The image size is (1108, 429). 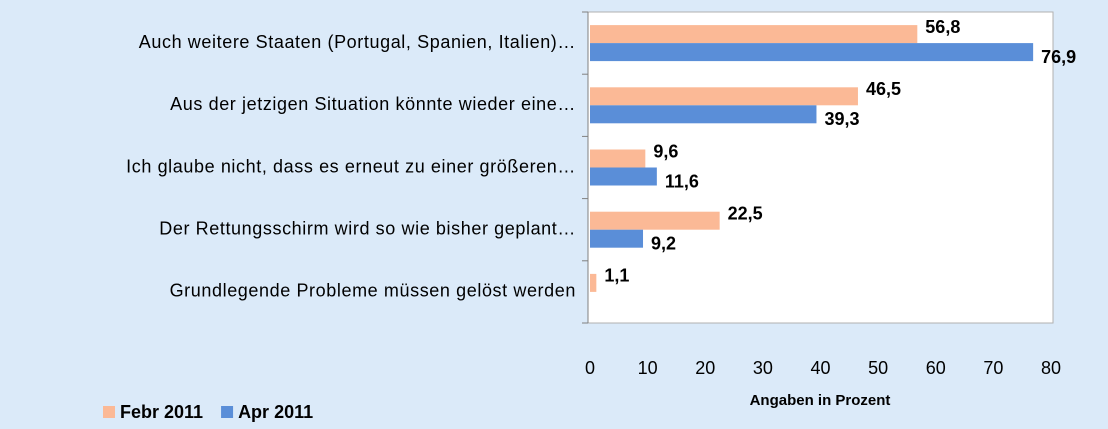 What do you see at coordinates (1058, 57) in the screenshot?
I see `data-label: 76,9` at bounding box center [1058, 57].